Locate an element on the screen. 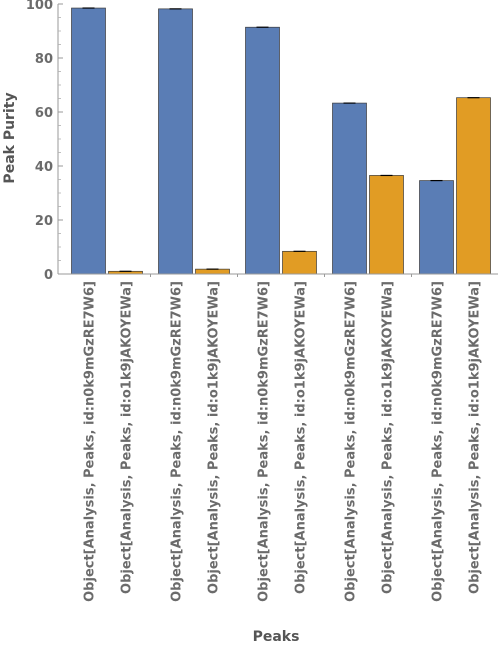 The image size is (500, 647). y-tick-label: 80 is located at coordinates (44, 59).